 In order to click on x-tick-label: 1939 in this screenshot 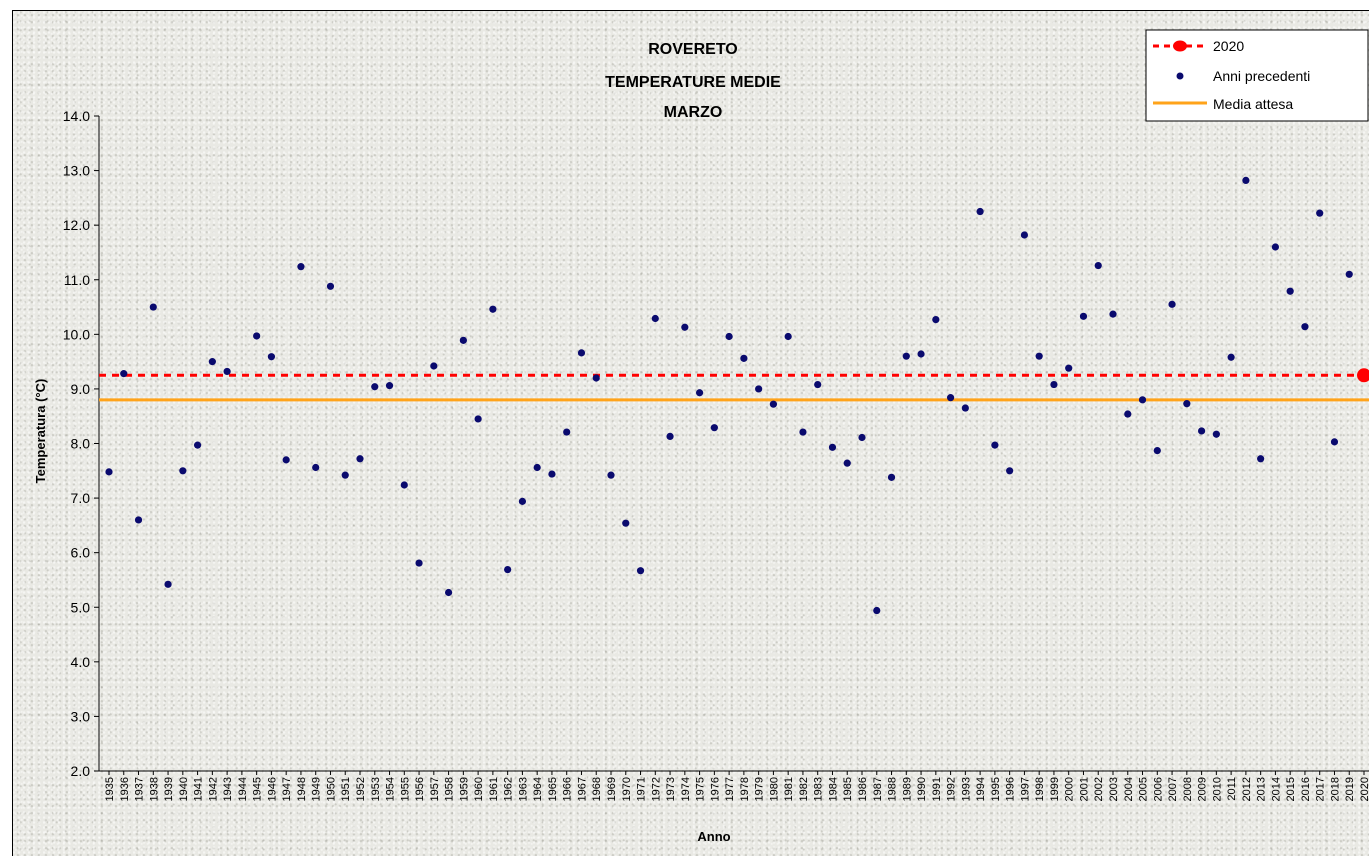, I will do `click(169, 789)`.